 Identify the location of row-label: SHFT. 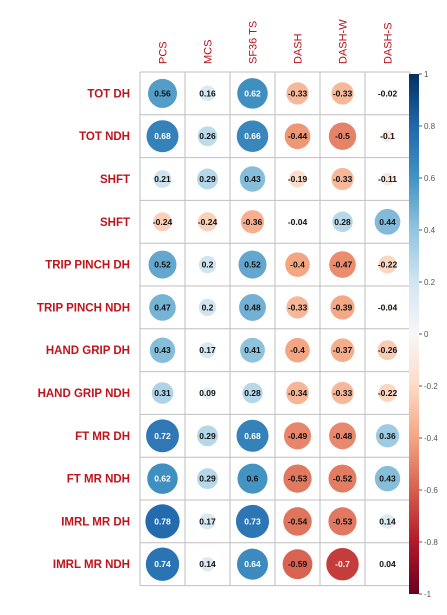
(115, 223).